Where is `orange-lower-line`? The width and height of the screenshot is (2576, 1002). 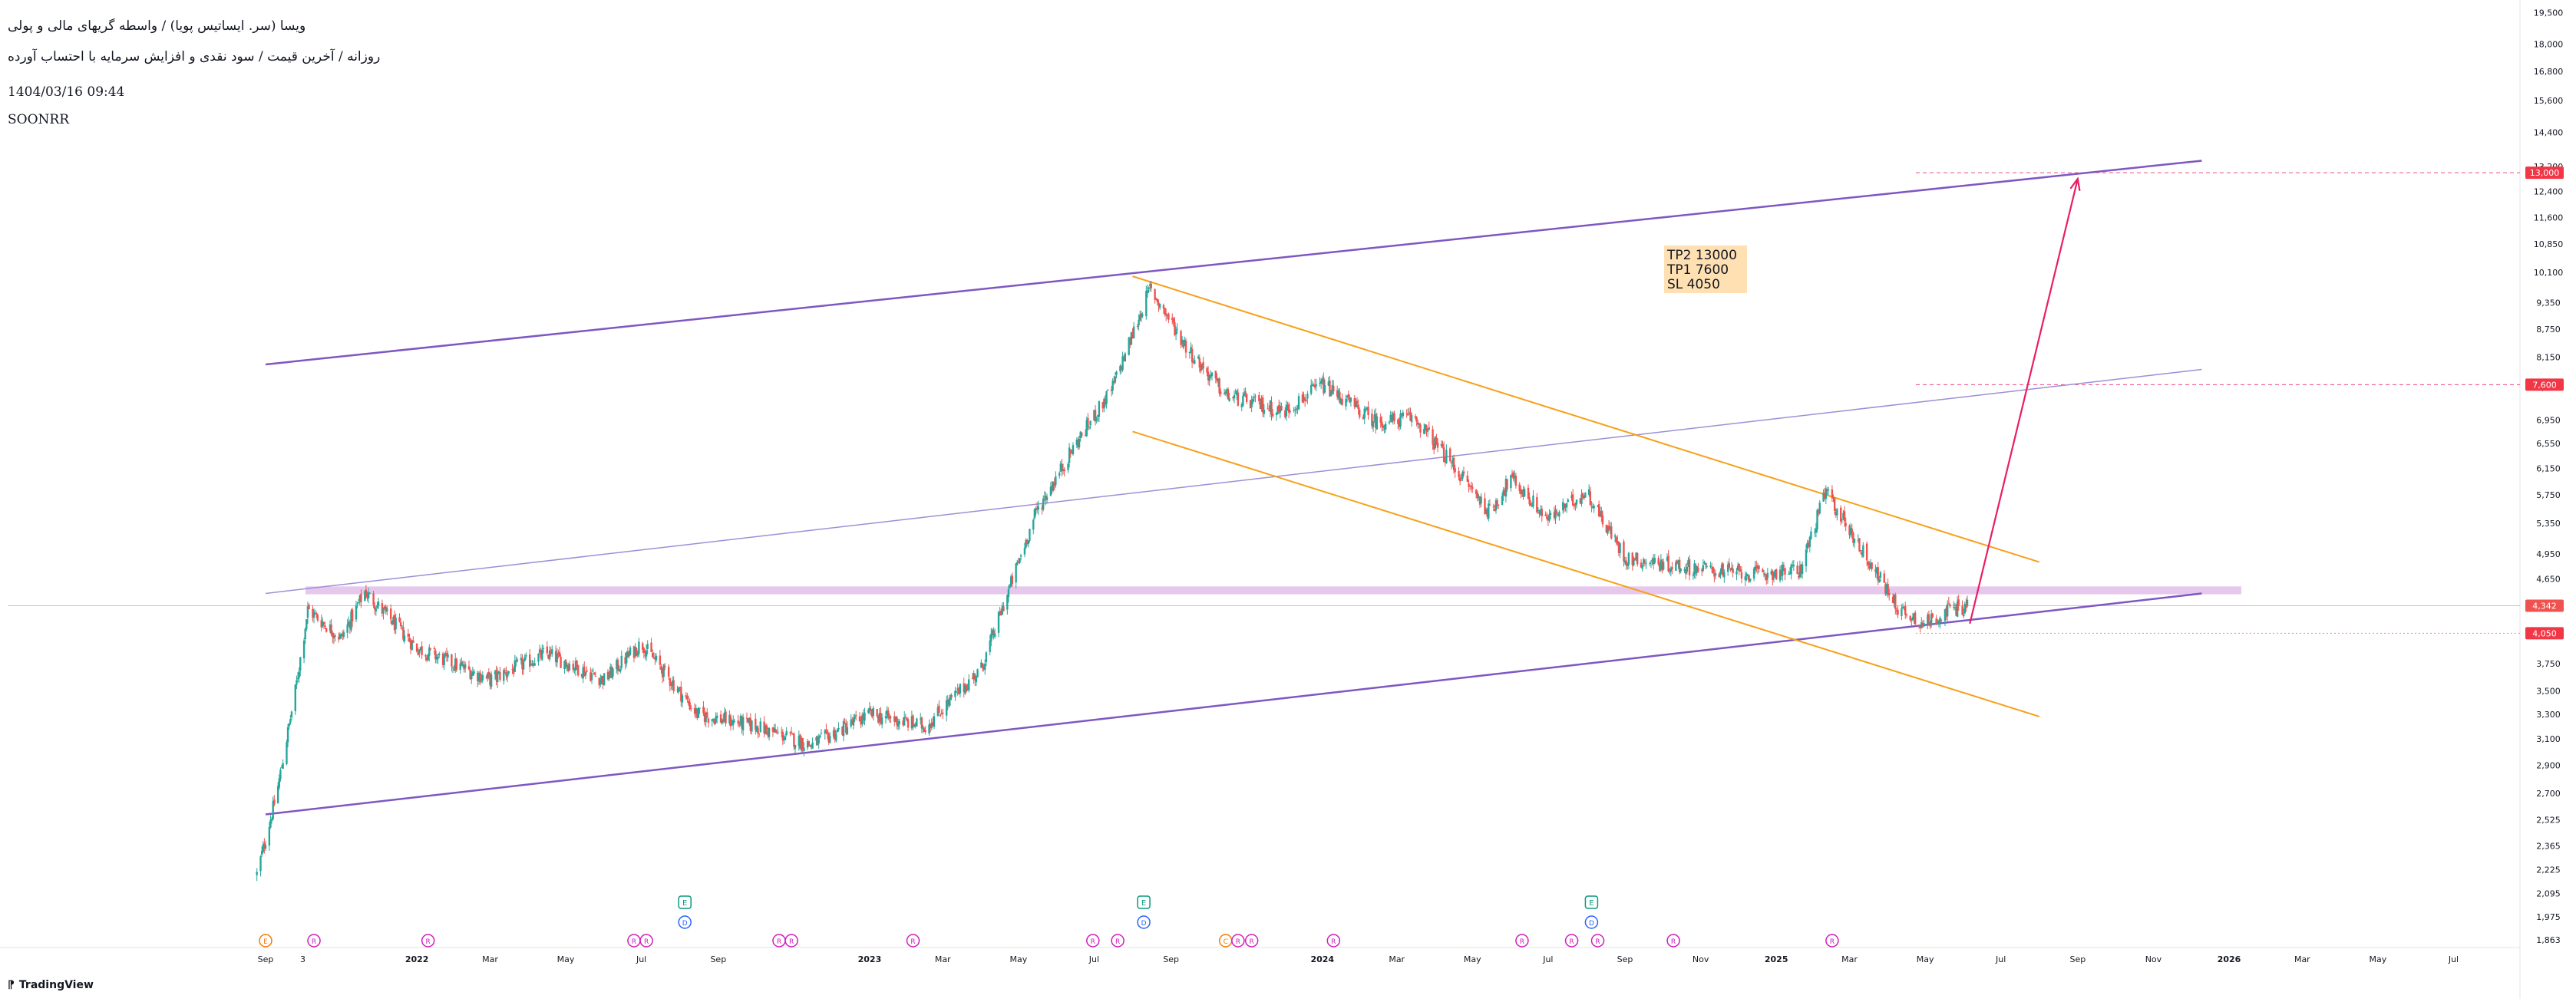
orange-lower-line is located at coordinates (1586, 573).